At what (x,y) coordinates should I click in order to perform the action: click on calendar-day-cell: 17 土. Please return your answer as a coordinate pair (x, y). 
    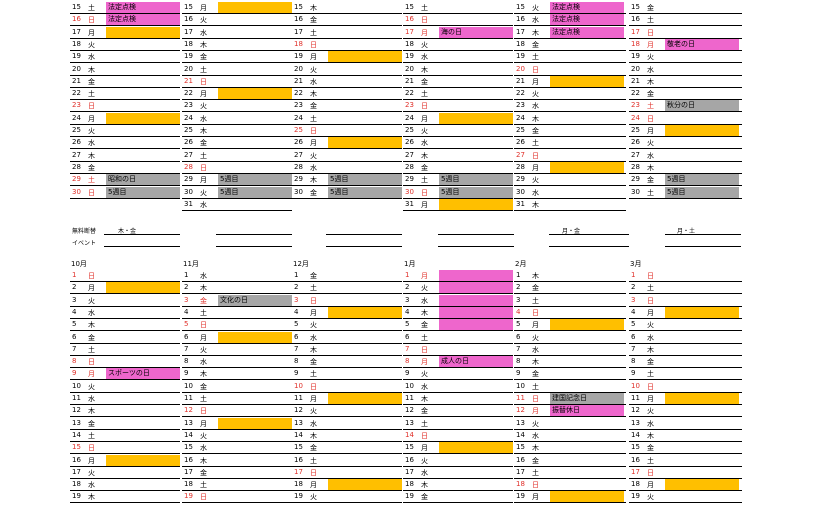
    Looking at the image, I should click on (347, 33).